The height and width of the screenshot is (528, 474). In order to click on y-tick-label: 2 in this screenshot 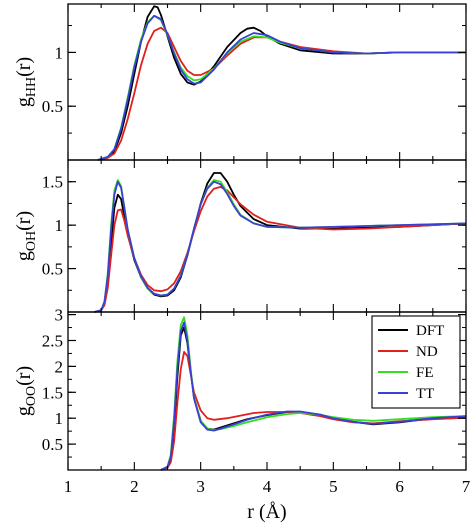, I will do `click(59, 366)`.